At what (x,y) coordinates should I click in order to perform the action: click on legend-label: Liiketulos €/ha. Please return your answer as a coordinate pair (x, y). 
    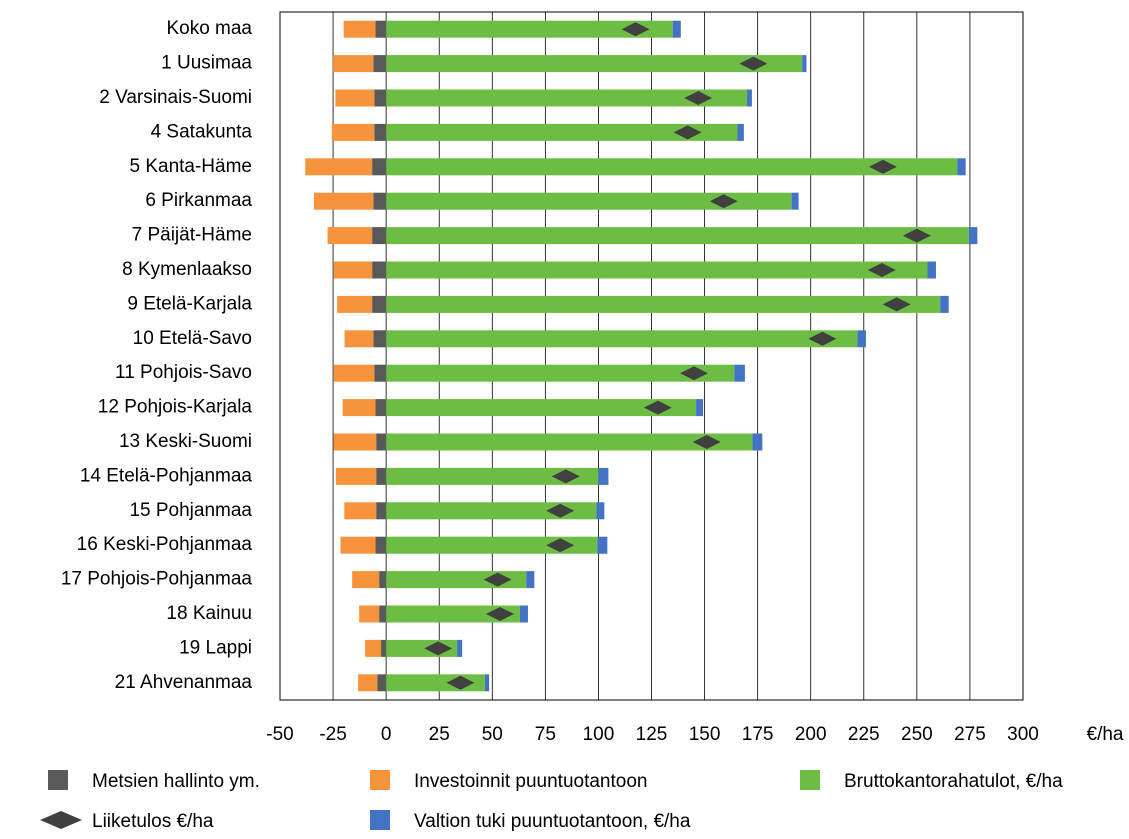
    Looking at the image, I should click on (153, 821).